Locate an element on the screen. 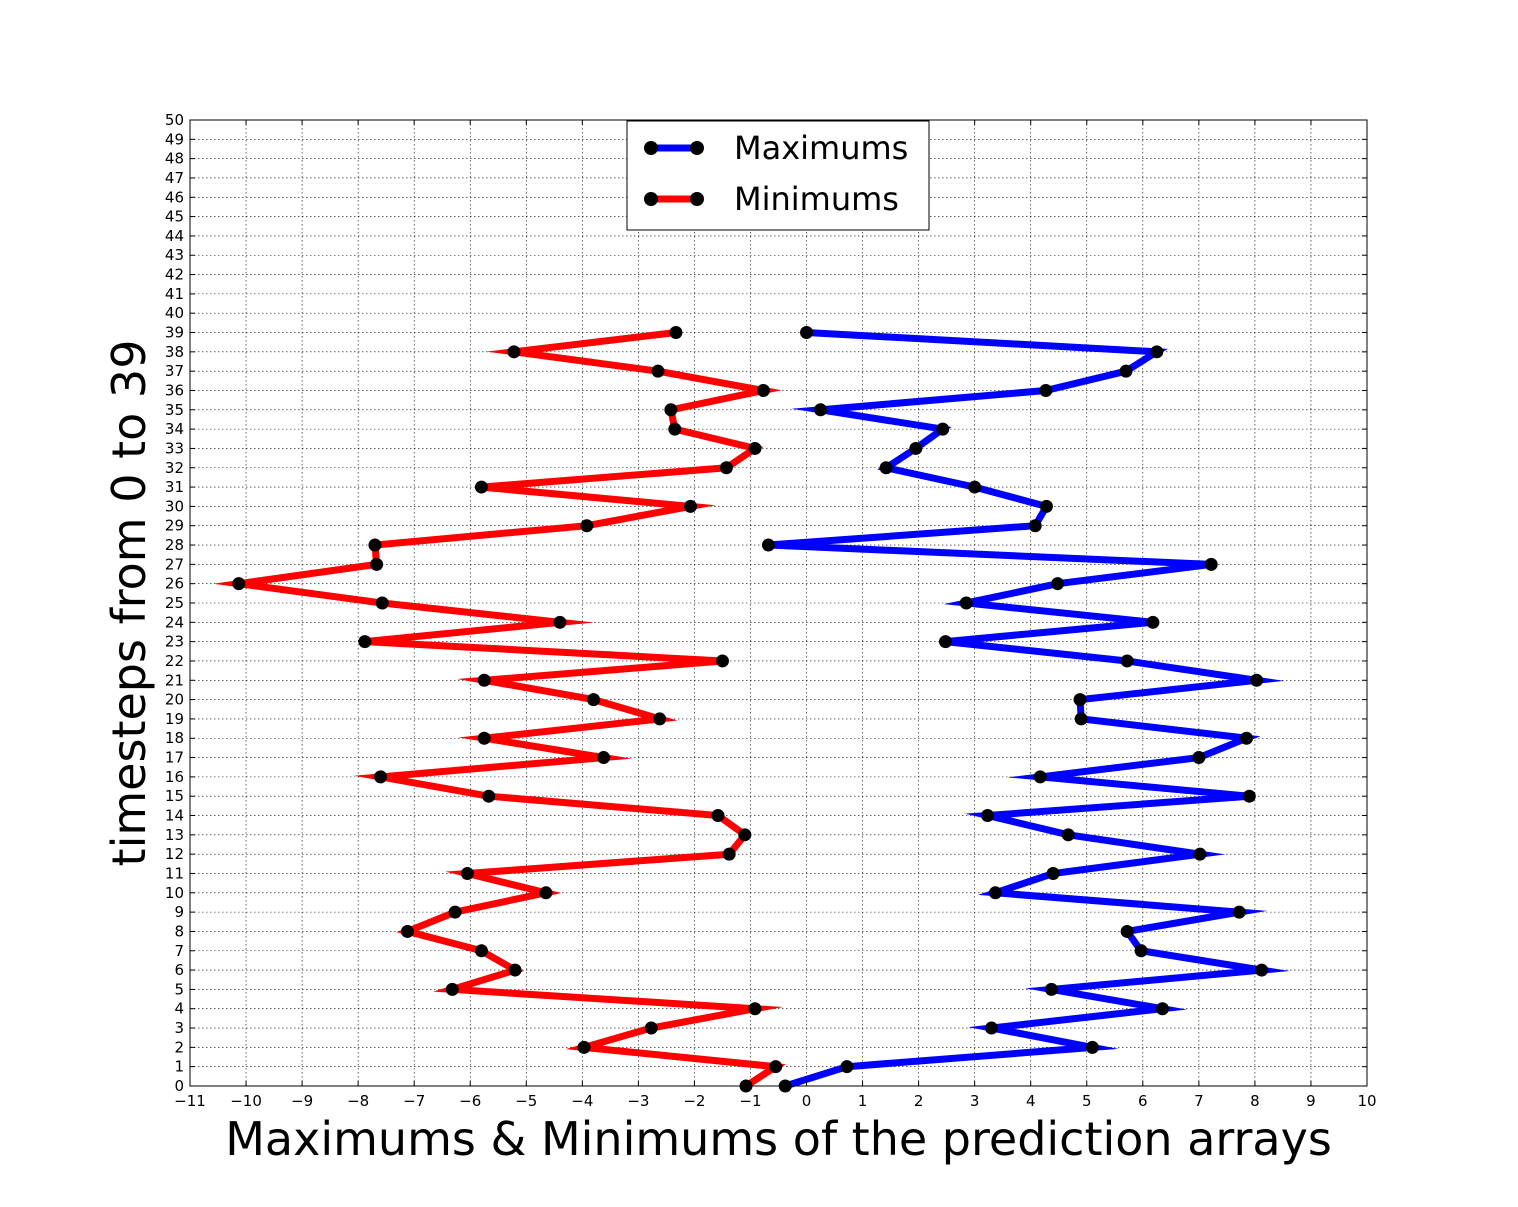 Image resolution: width=1518 pixels, height=1207 pixels. y-tick-label: 25 is located at coordinates (174, 603).